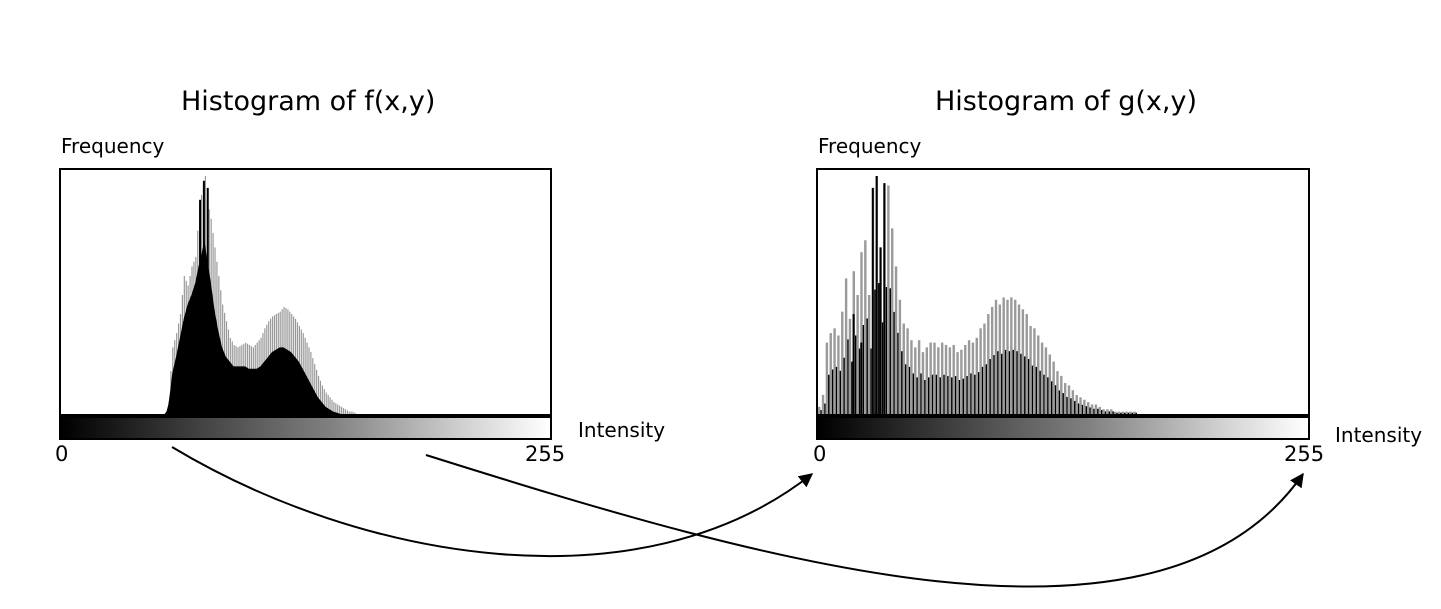 The width and height of the screenshot is (1441, 609). I want to click on plot-area-g, so click(1063, 292).